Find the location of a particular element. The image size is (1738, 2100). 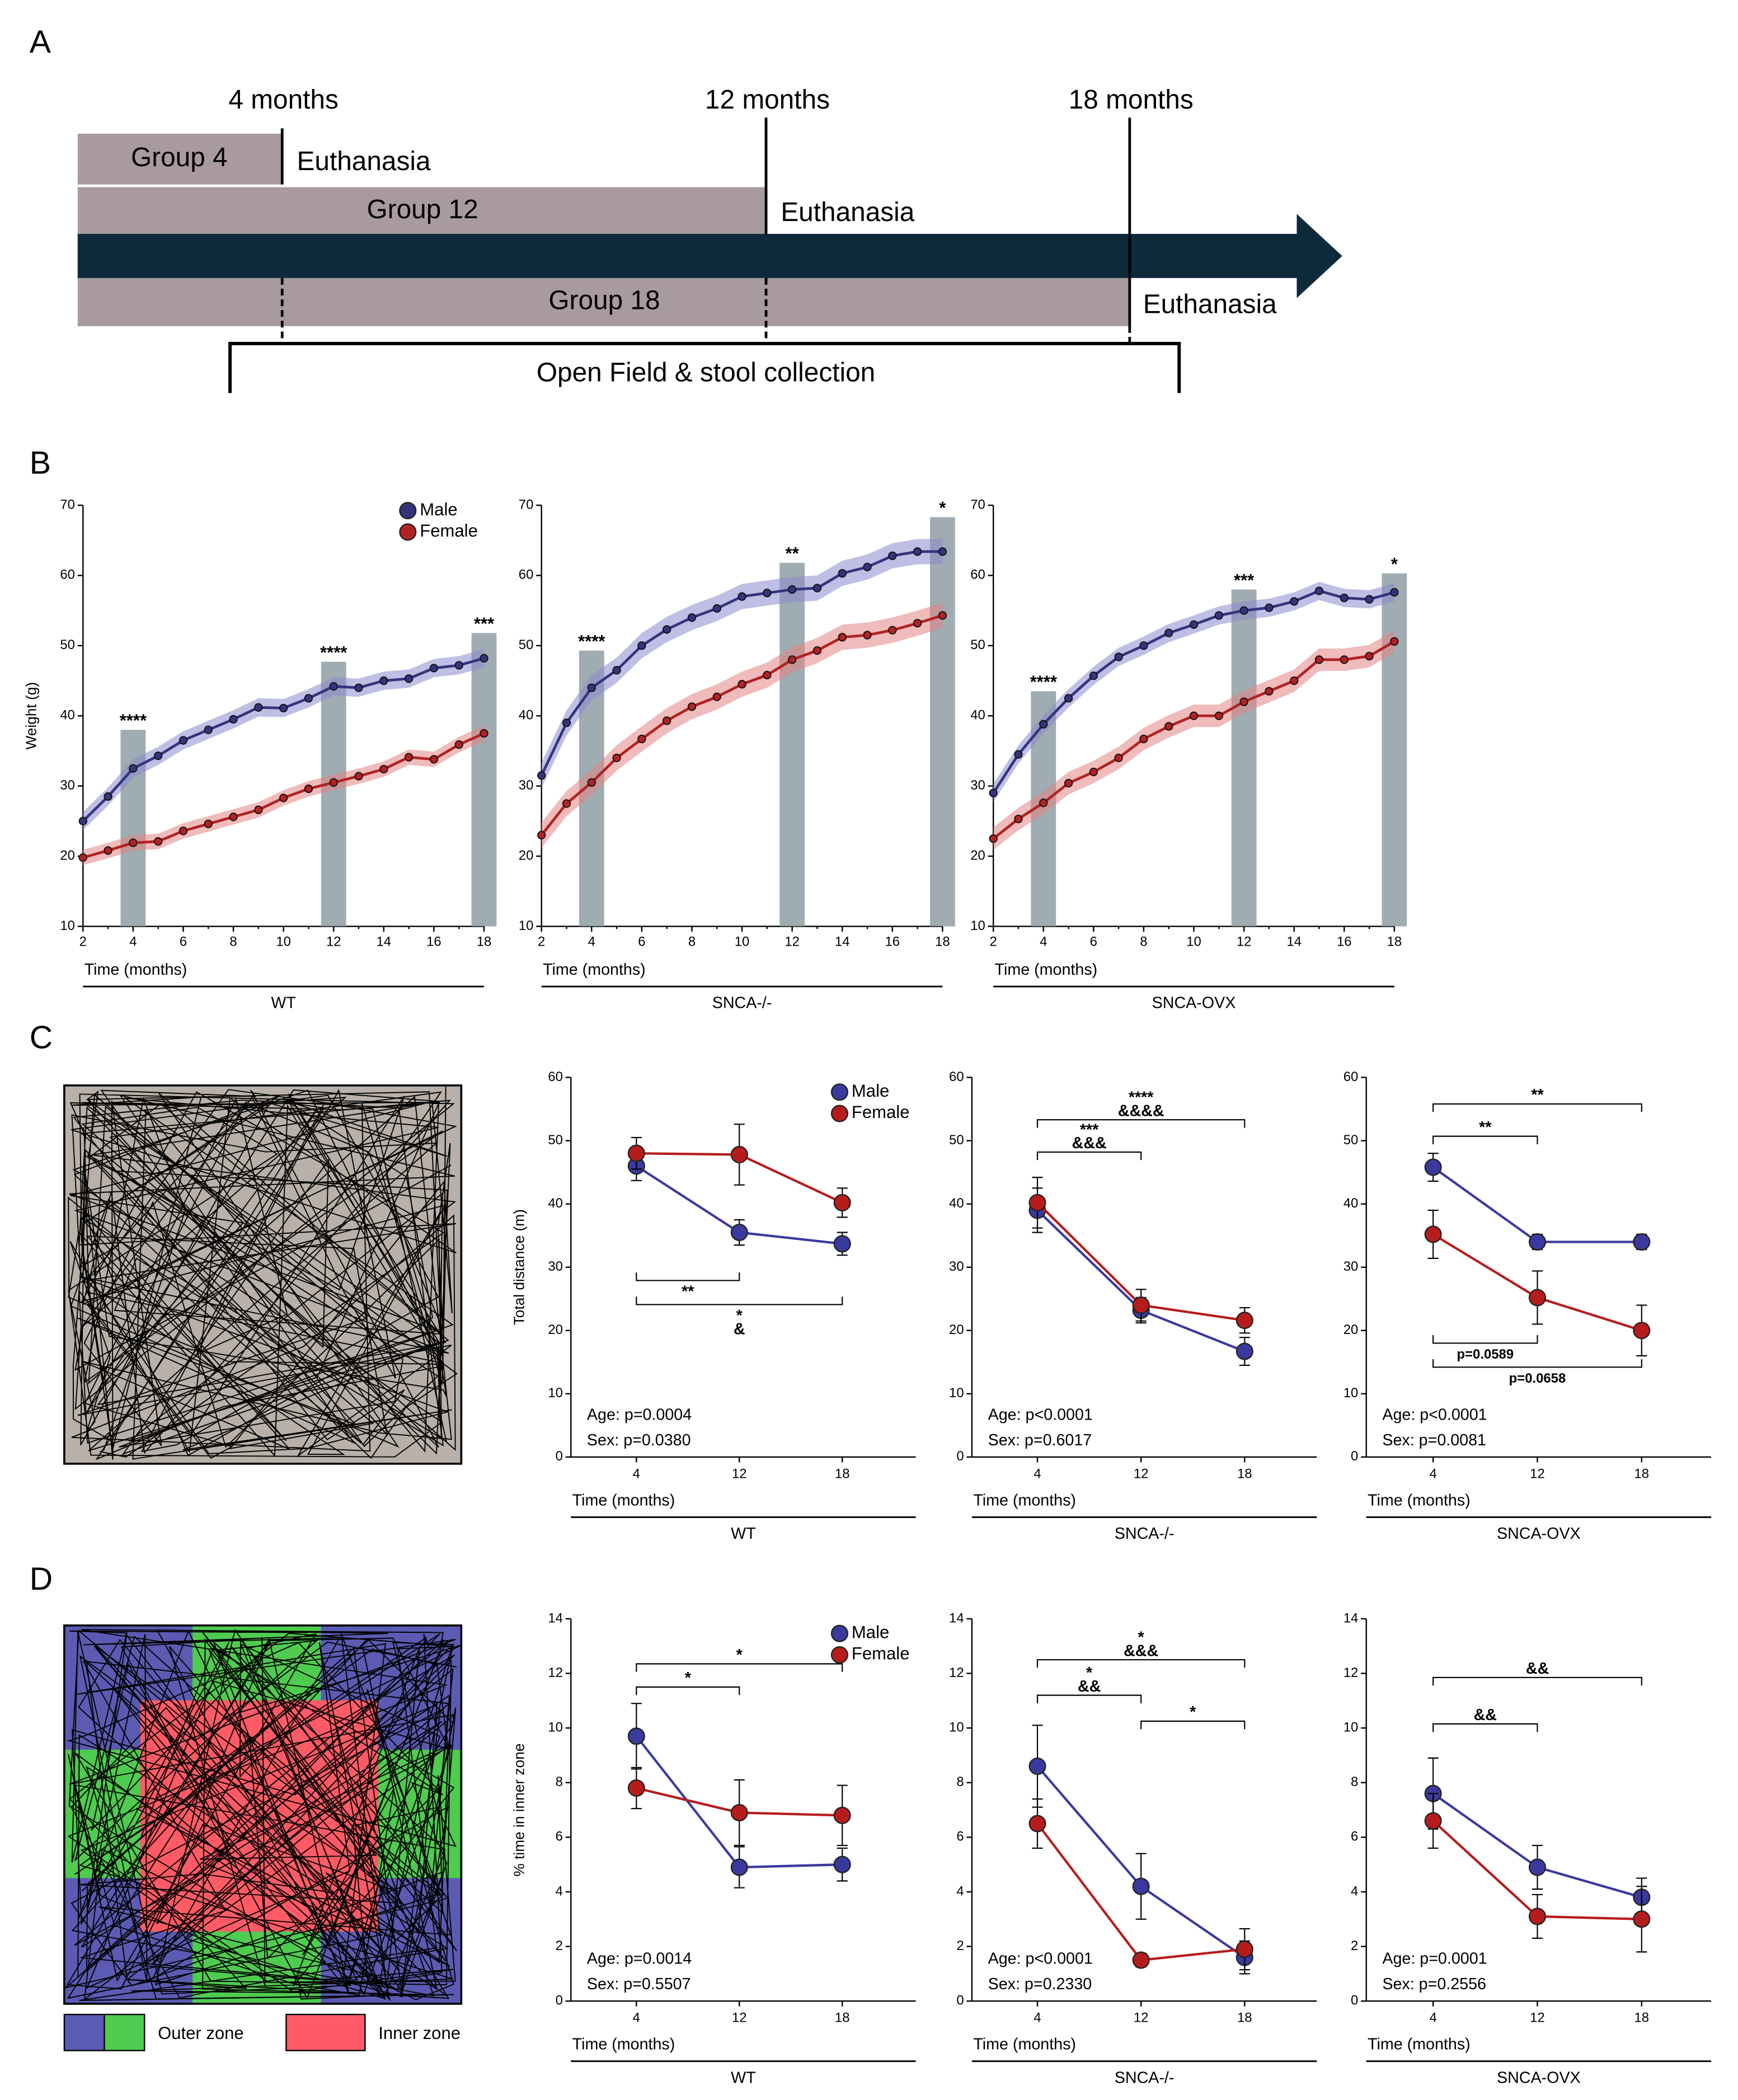

legend-label: Outer zone is located at coordinates (201, 2033).